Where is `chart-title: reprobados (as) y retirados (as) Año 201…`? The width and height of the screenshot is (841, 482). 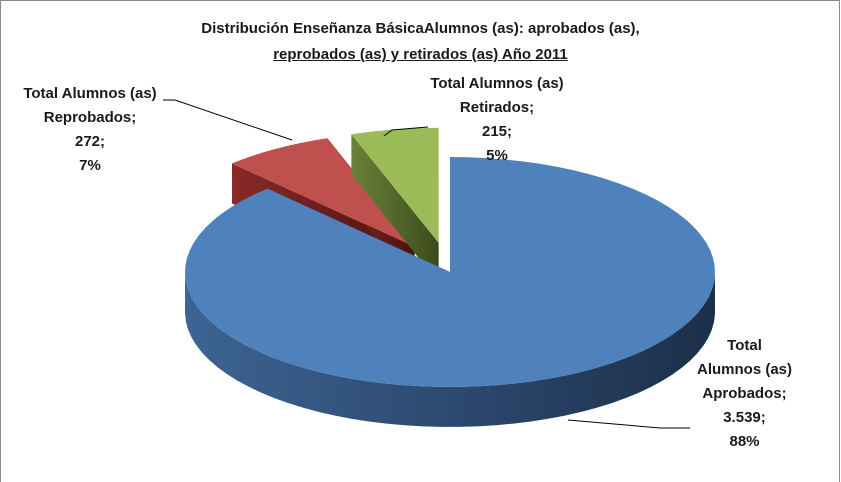
chart-title: reprobados (as) y retirados (as) Año 201… is located at coordinates (420, 54).